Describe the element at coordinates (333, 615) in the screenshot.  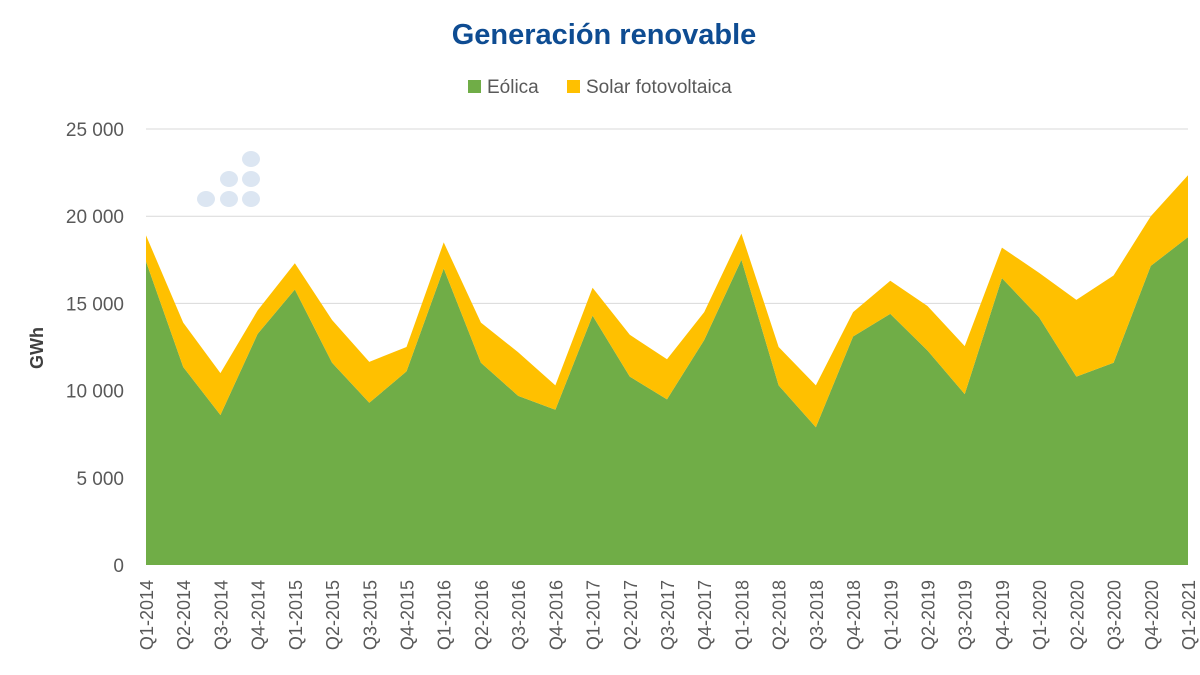
I see `x-tick-label: Q2-2015` at that location.